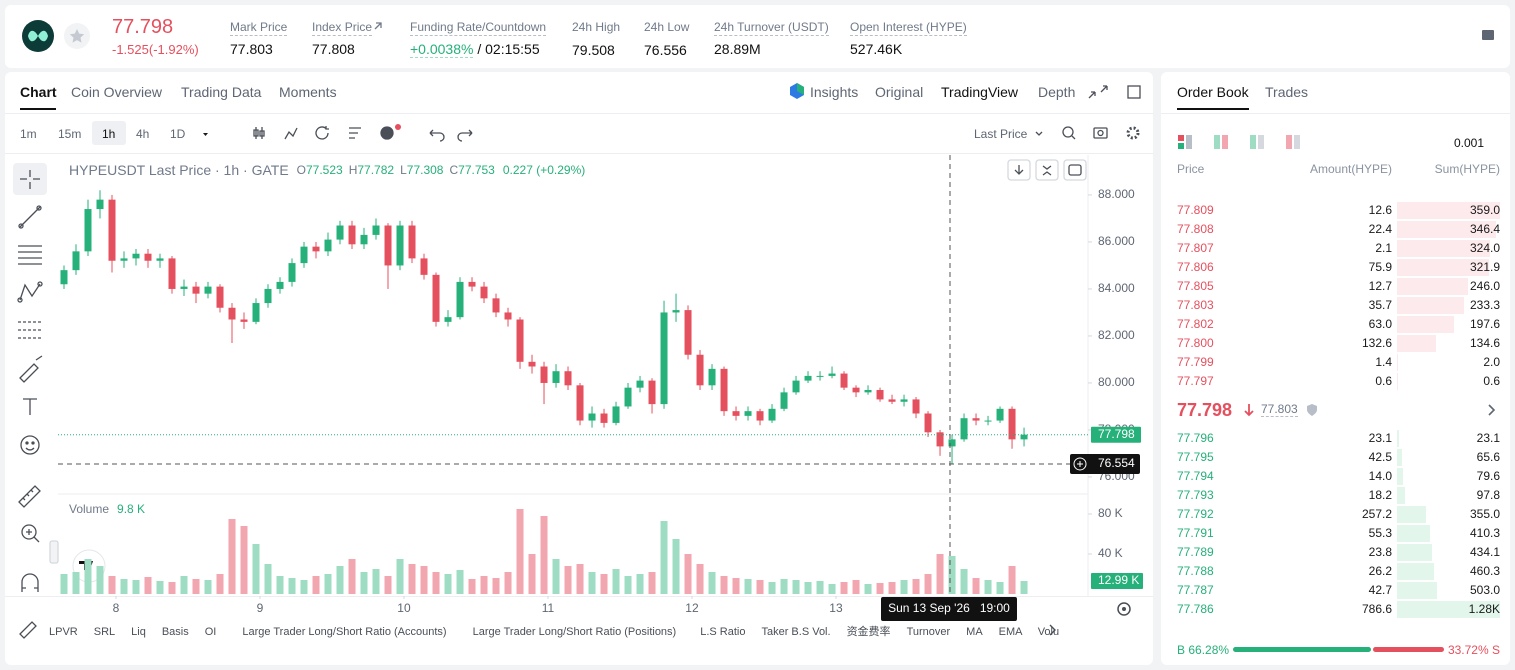 Image resolution: width=1515 pixels, height=670 pixels. Describe the element at coordinates (155, 49) in the screenshot. I see `price-change: -1.525(-1.92%)` at that location.